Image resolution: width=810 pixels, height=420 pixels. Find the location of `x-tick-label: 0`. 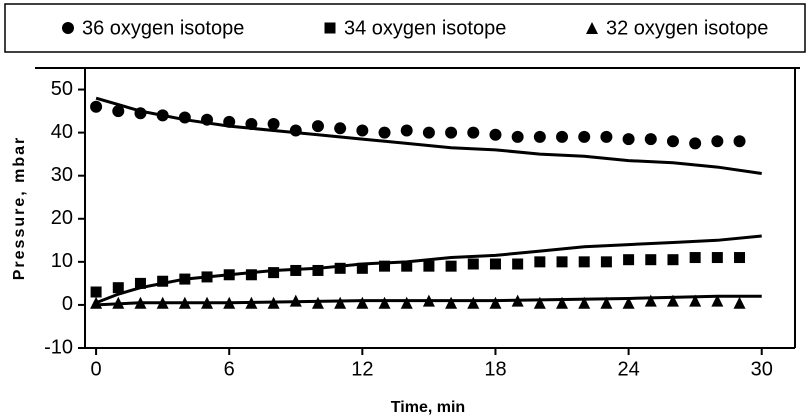

x-tick-label: 0 is located at coordinates (96, 369).